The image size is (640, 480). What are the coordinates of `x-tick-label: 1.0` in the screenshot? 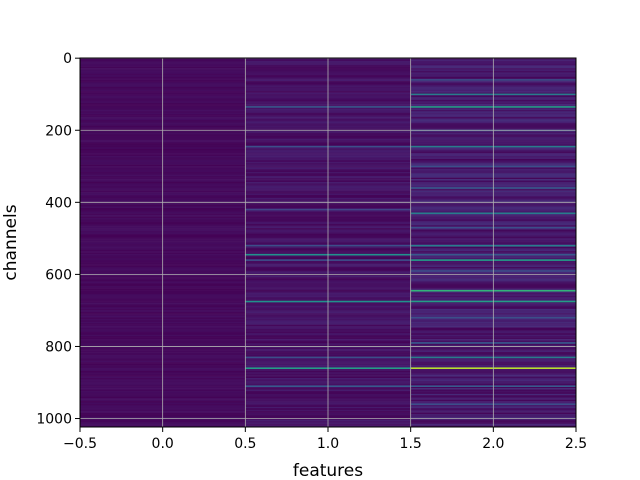 It's located at (328, 444).